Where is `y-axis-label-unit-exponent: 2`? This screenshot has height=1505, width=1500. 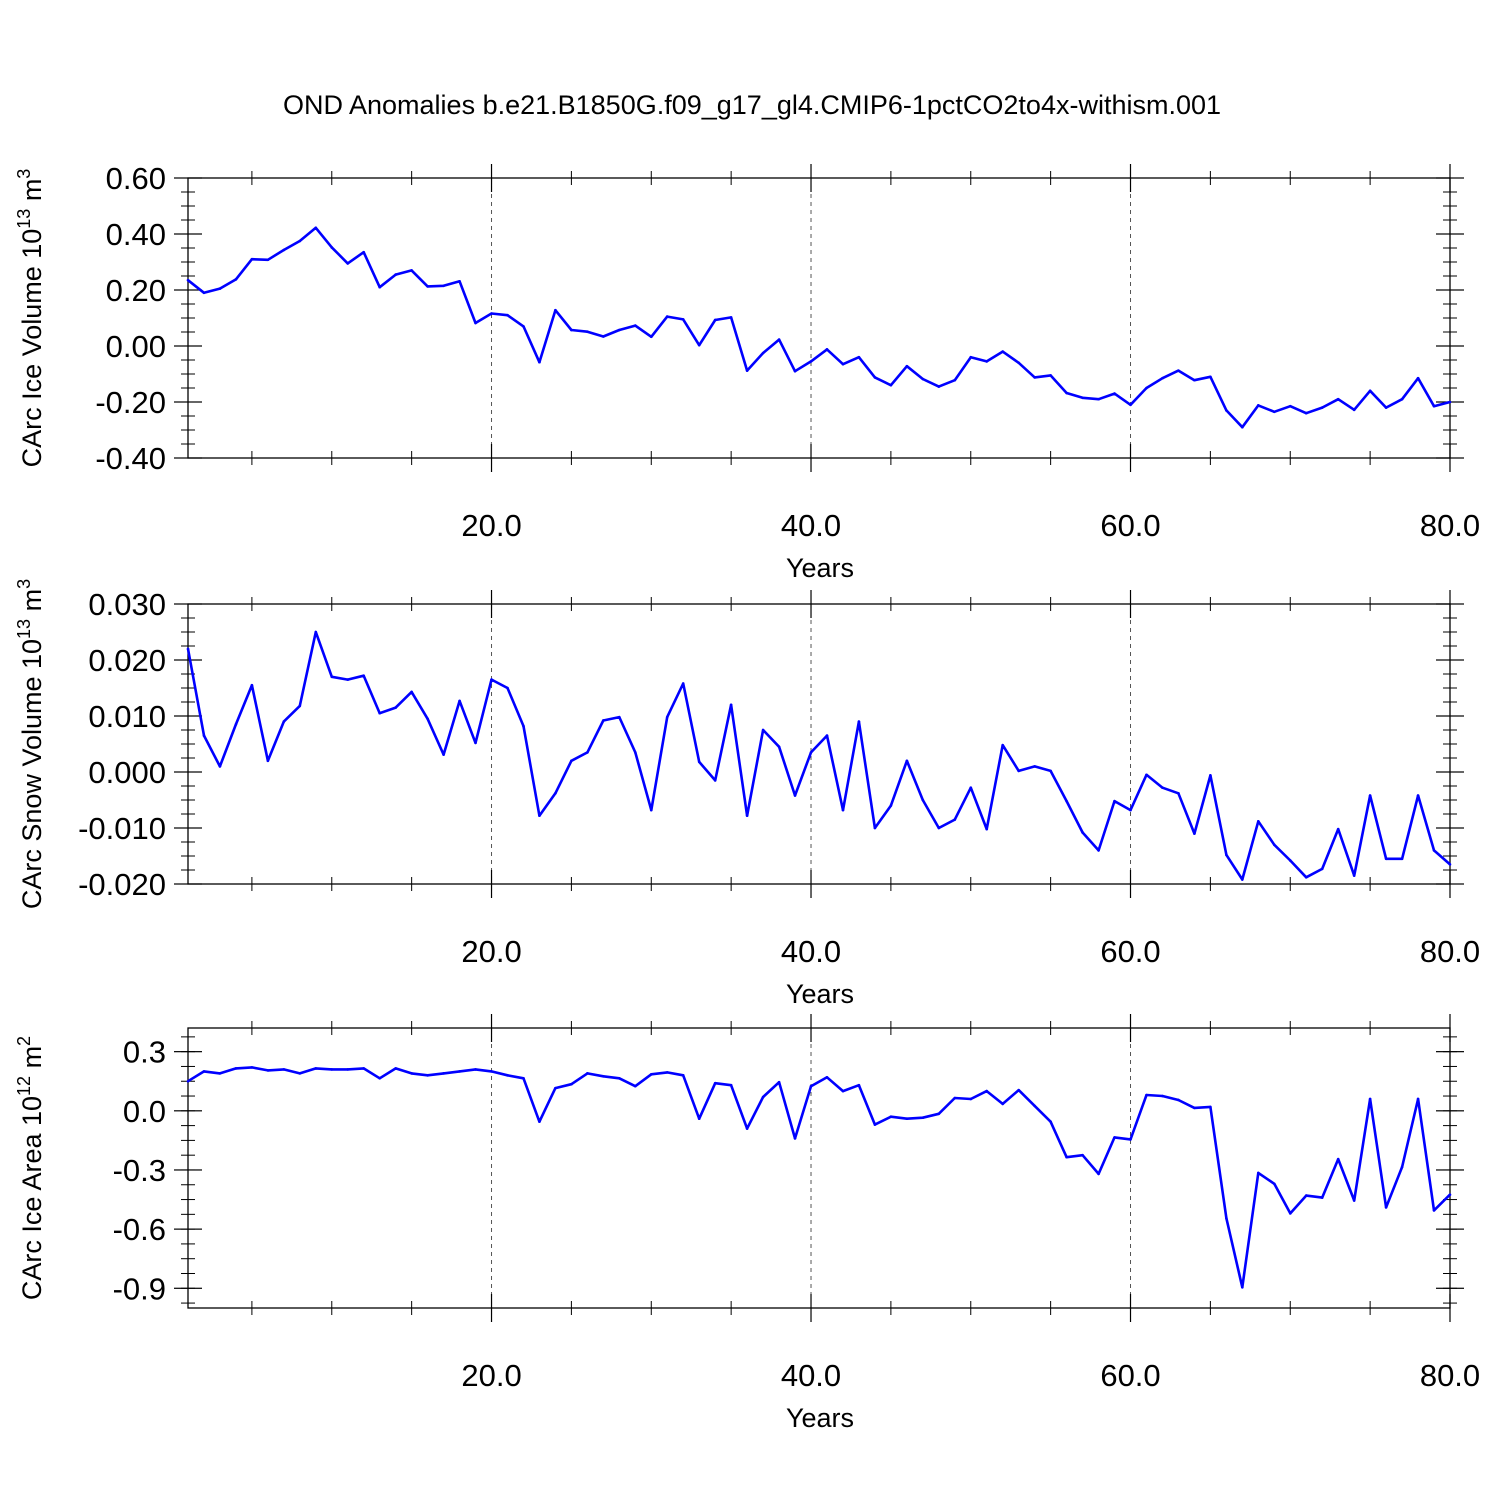 y-axis-label-unit-exponent: 2 is located at coordinates (24, 1041).